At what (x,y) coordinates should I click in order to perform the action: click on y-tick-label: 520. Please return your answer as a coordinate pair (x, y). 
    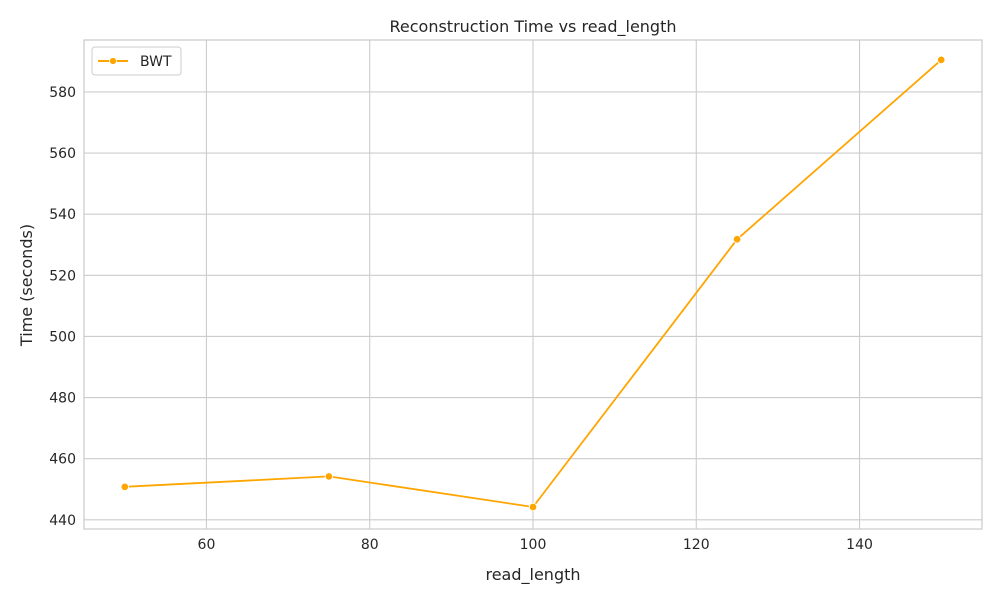
    Looking at the image, I should click on (62, 276).